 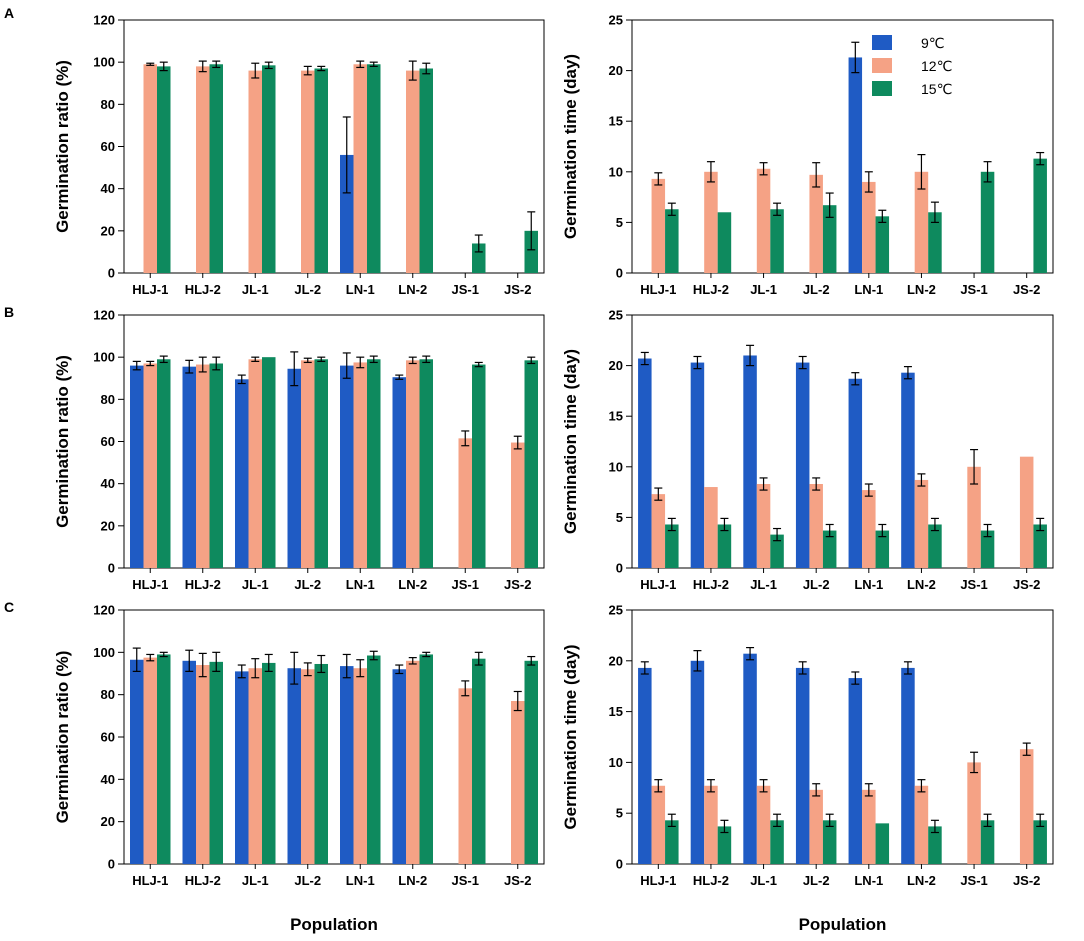 What do you see at coordinates (465, 289) in the screenshot?
I see `chart-0-xtick-label-6: JS-1` at bounding box center [465, 289].